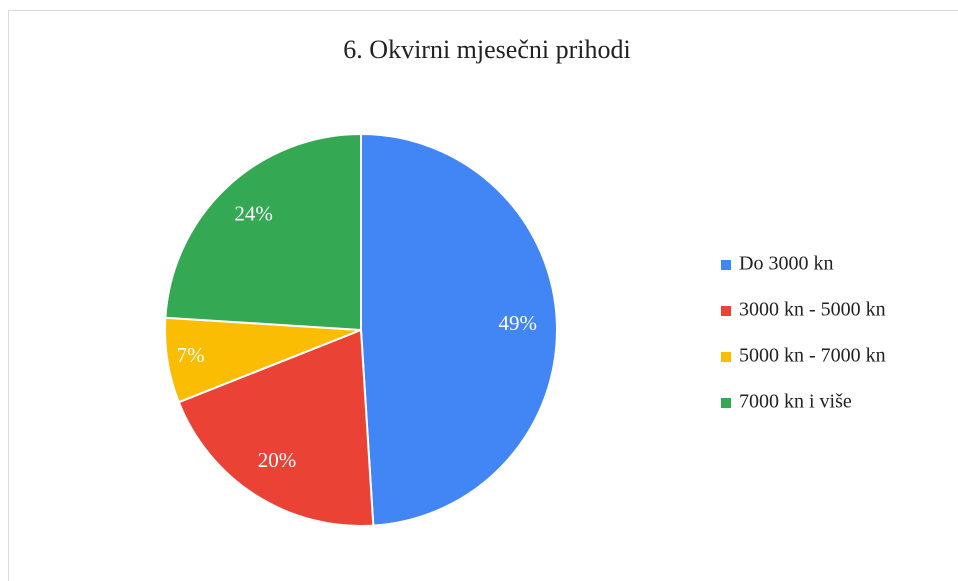 The height and width of the screenshot is (581, 958). Describe the element at coordinates (812, 310) in the screenshot. I see `legend-label: 3000 kn - 5000 kn` at that location.